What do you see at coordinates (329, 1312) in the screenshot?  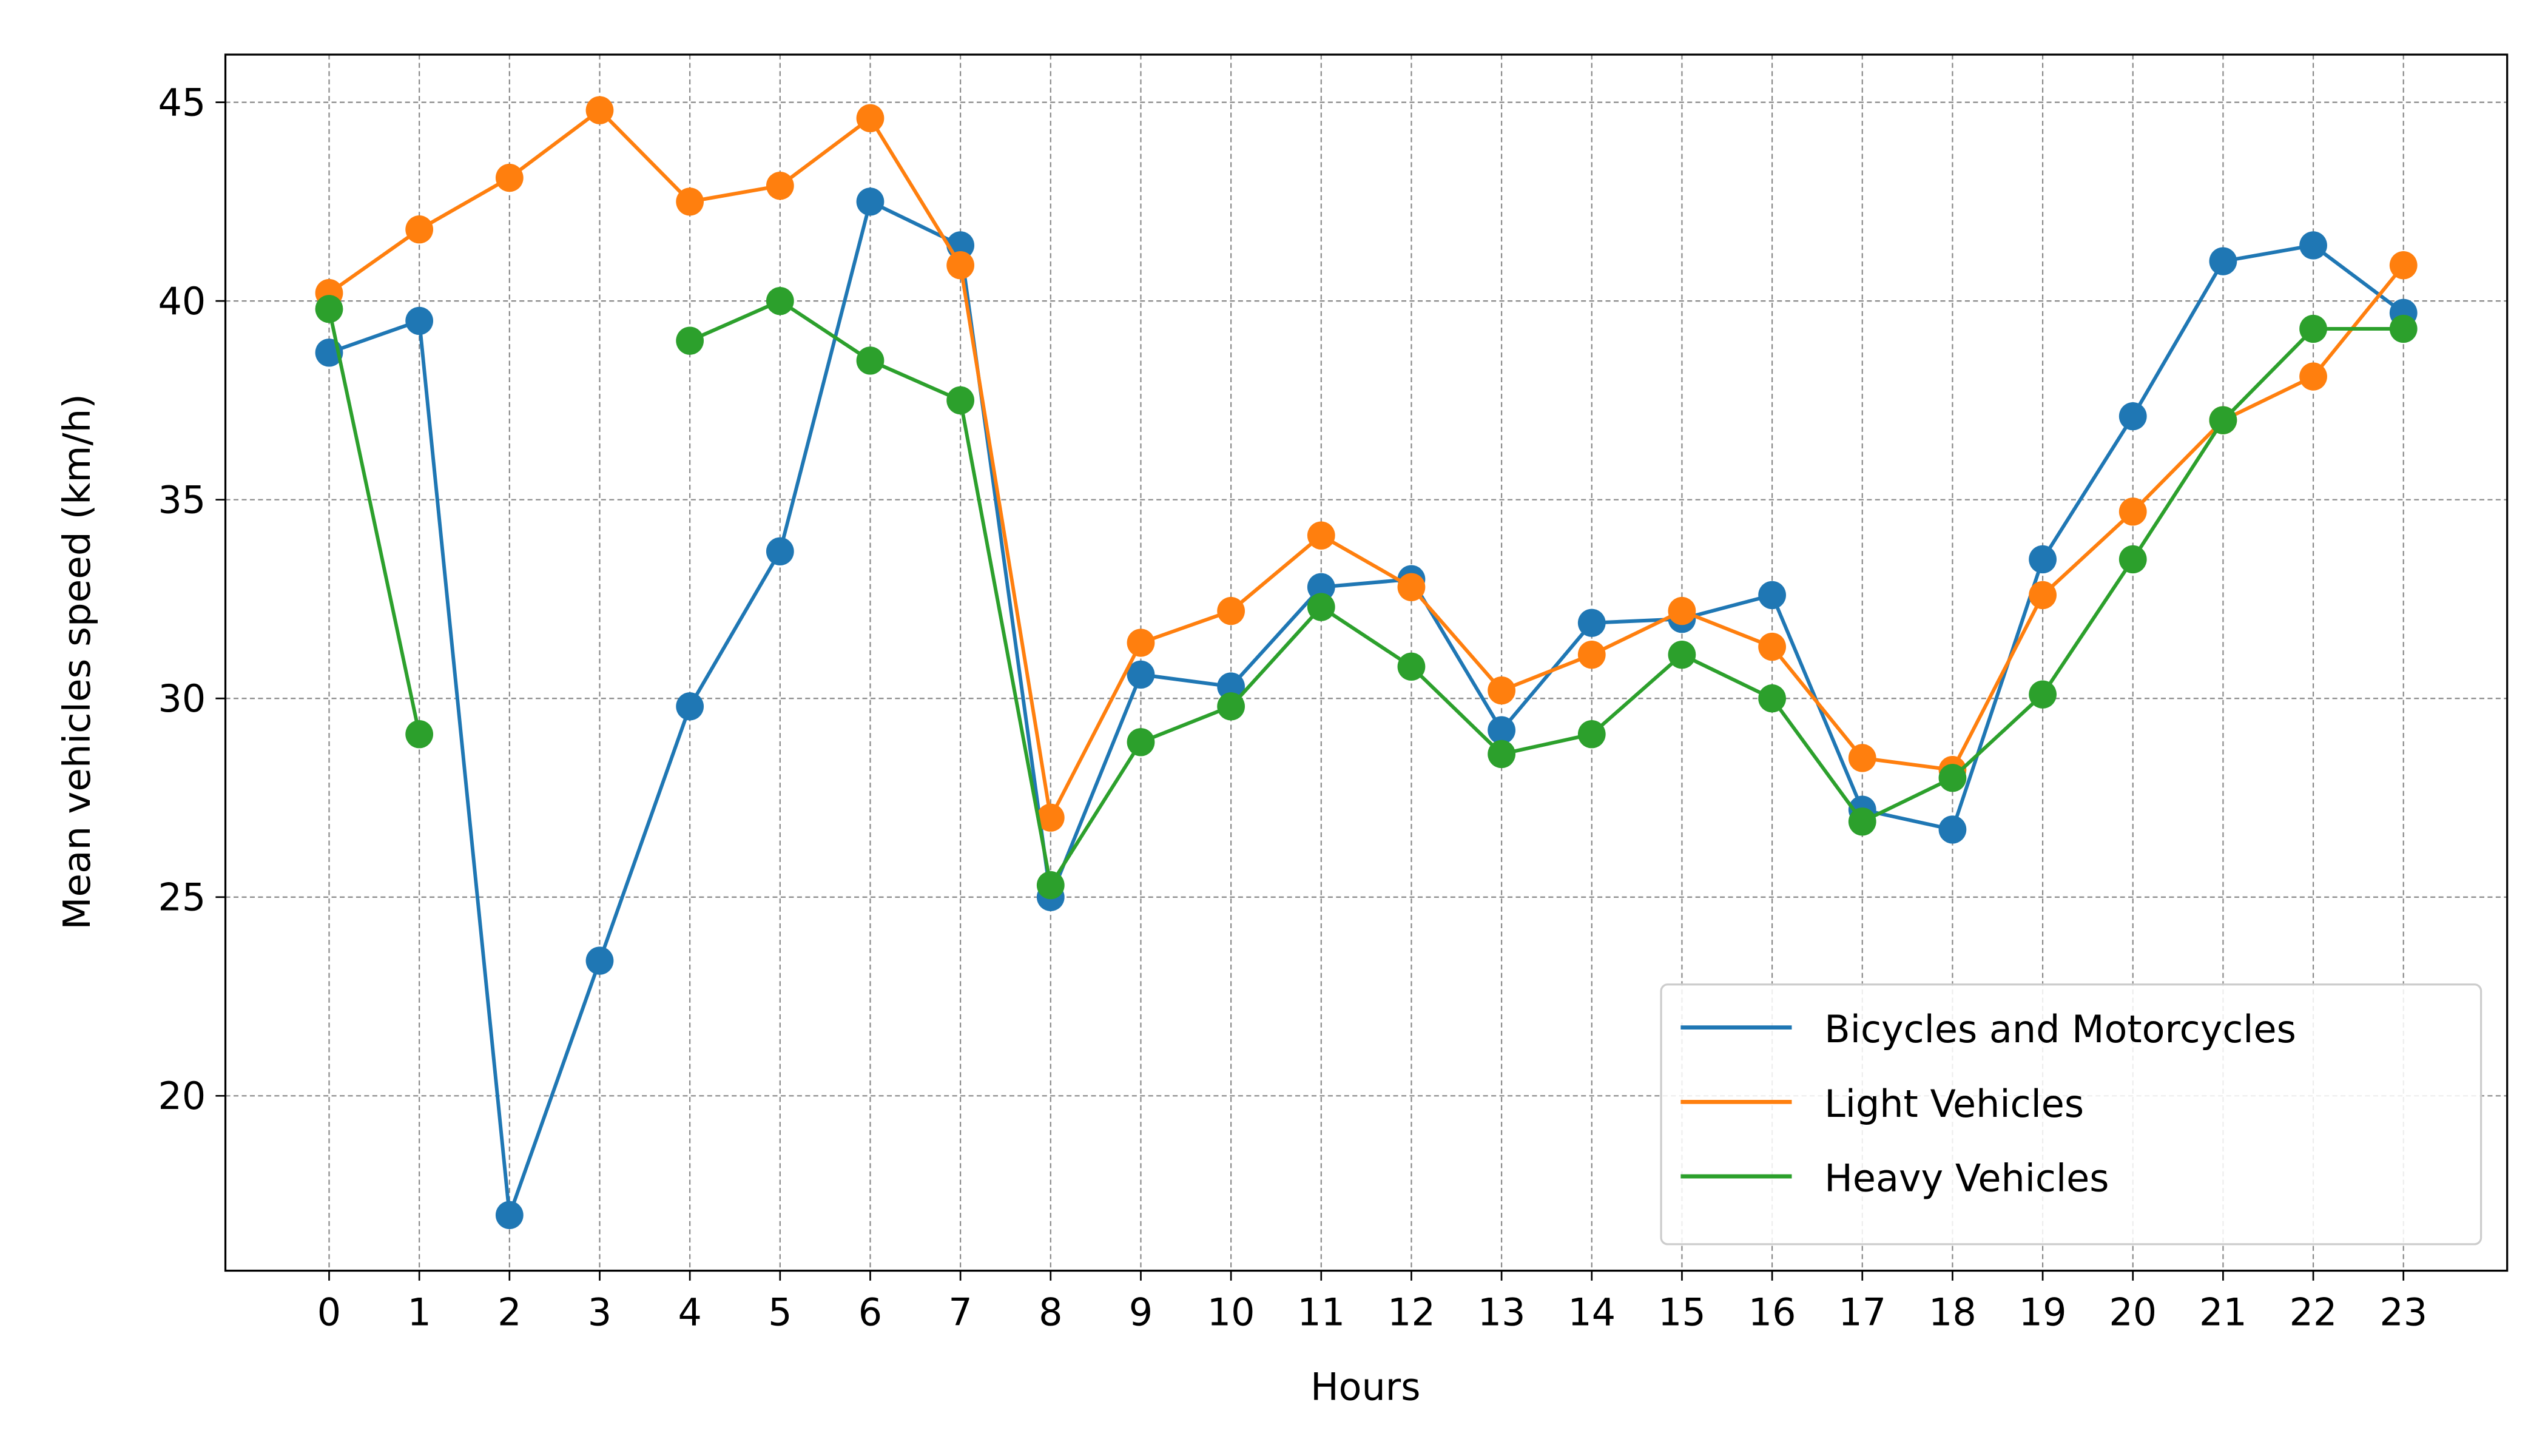 I see `x-tick-label: 0` at bounding box center [329, 1312].